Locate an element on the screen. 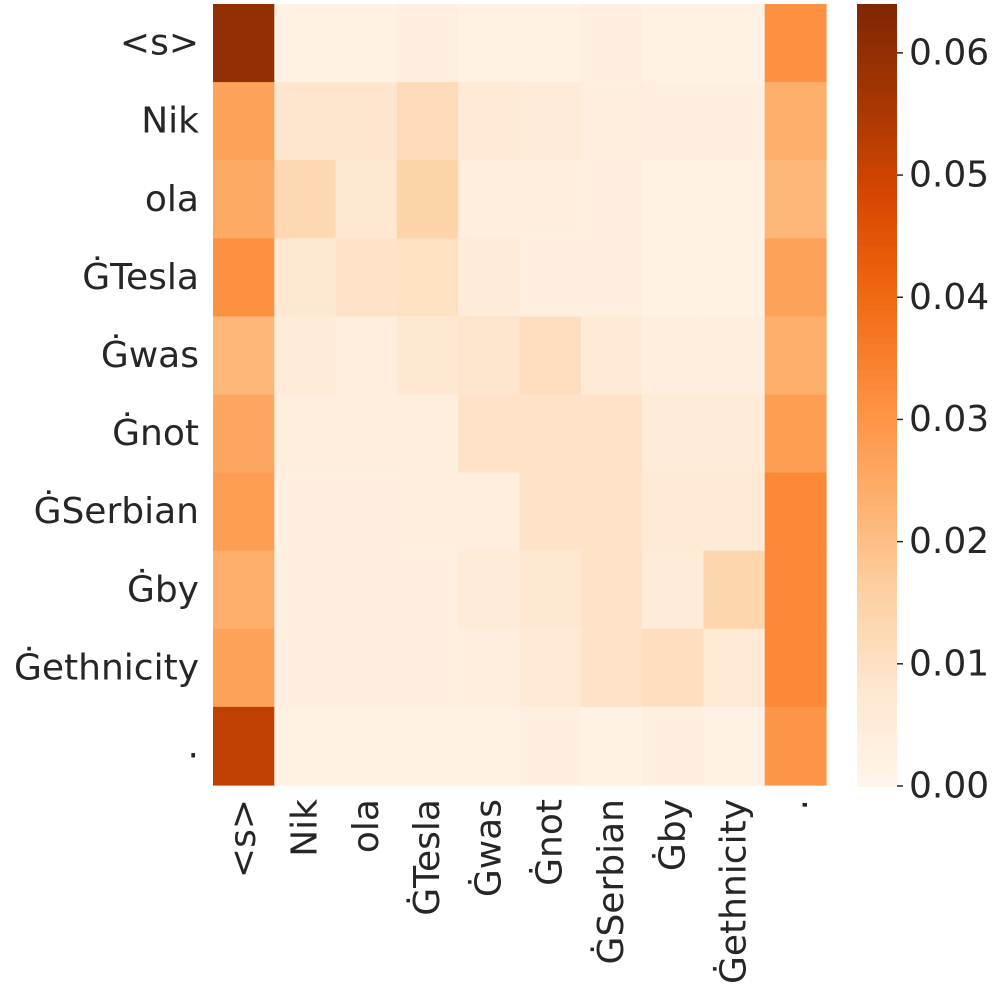 This screenshot has height=1000, width=1000. y-tick-label: . is located at coordinates (193, 745).